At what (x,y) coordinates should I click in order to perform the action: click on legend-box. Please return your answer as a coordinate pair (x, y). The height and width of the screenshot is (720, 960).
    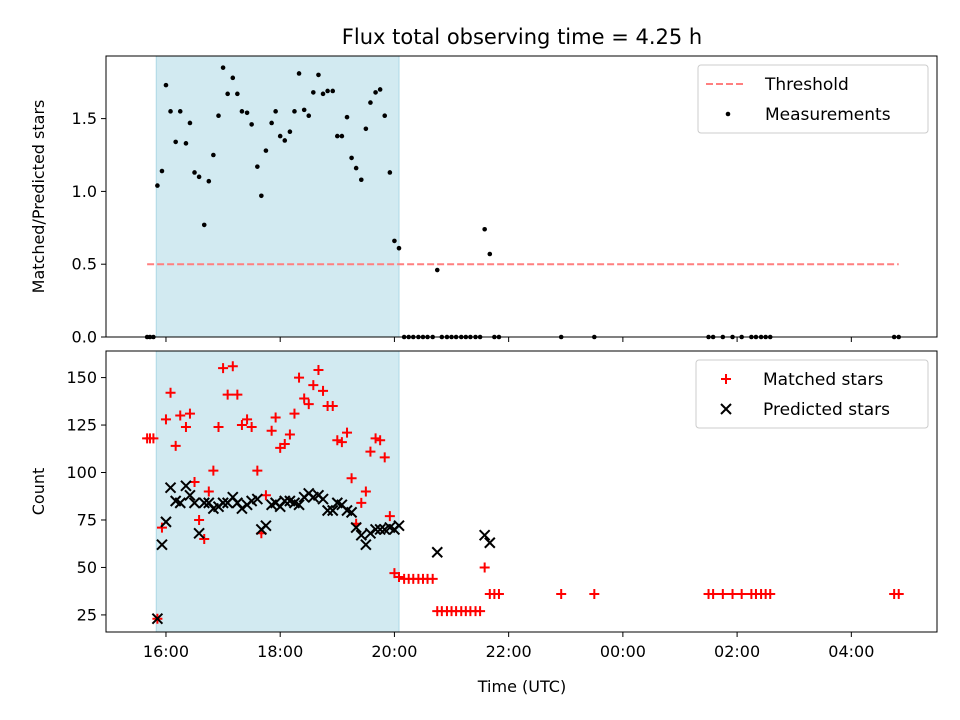
    Looking at the image, I should click on (813, 99).